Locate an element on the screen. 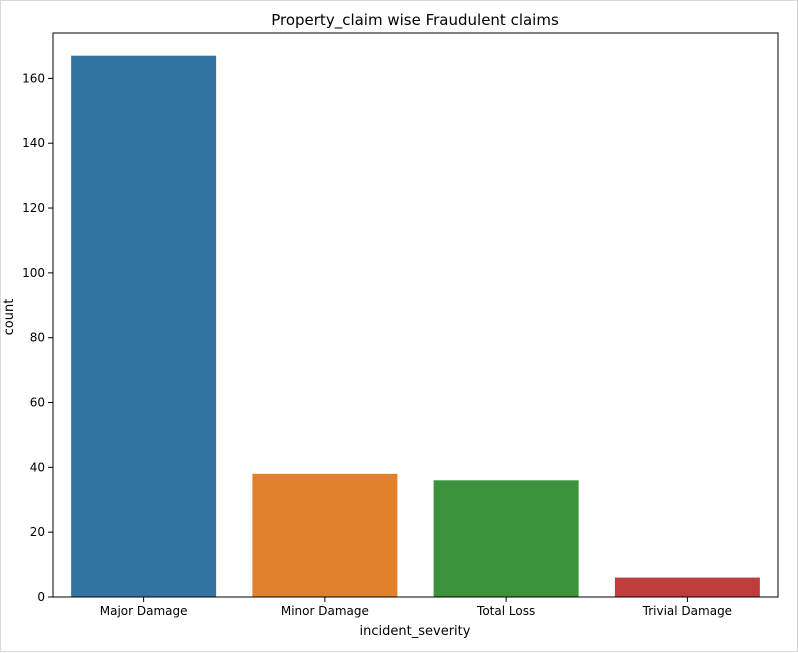 This screenshot has width=798, height=653. x-tick-label: Major Damage is located at coordinates (144, 611).